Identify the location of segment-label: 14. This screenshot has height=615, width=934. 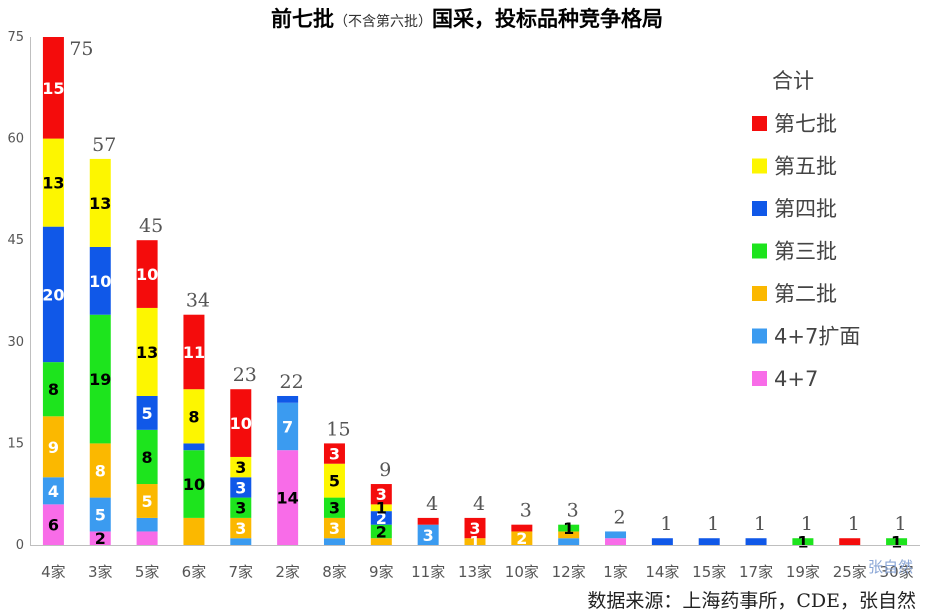
(287, 498).